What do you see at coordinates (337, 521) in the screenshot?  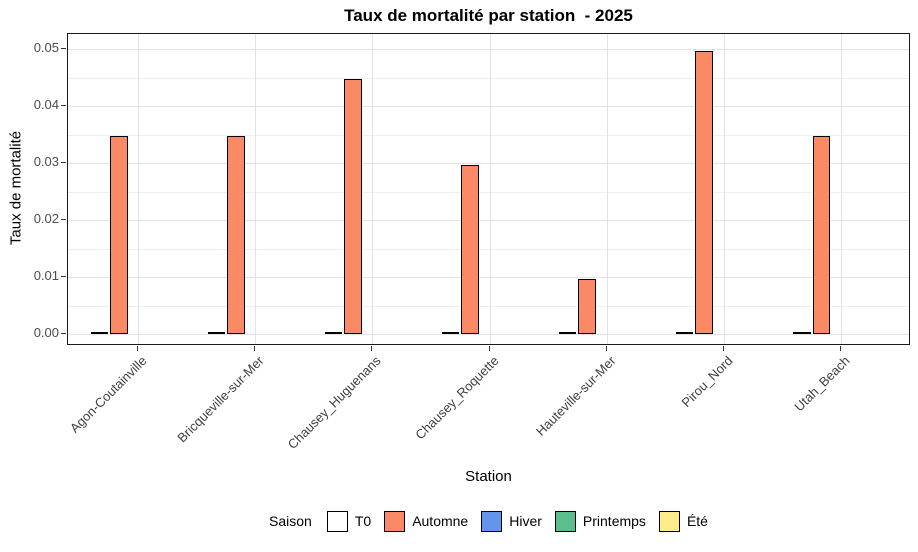 I see `legend-swatch-t0` at bounding box center [337, 521].